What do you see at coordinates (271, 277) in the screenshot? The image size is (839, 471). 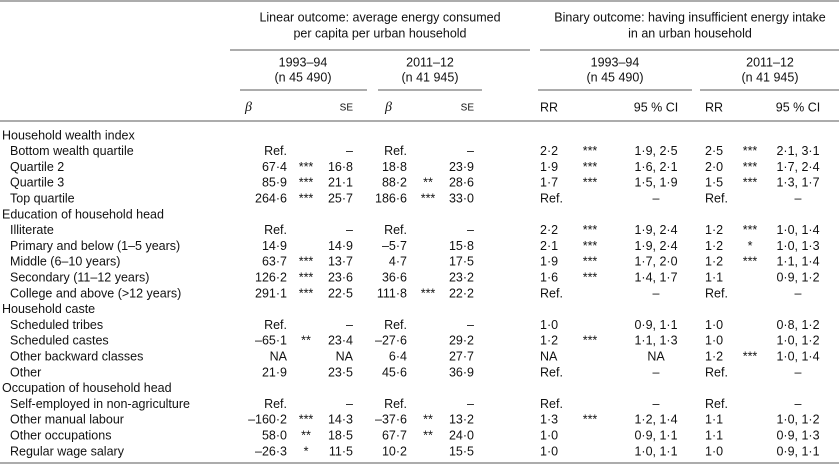 I see `cell: 126·2` at bounding box center [271, 277].